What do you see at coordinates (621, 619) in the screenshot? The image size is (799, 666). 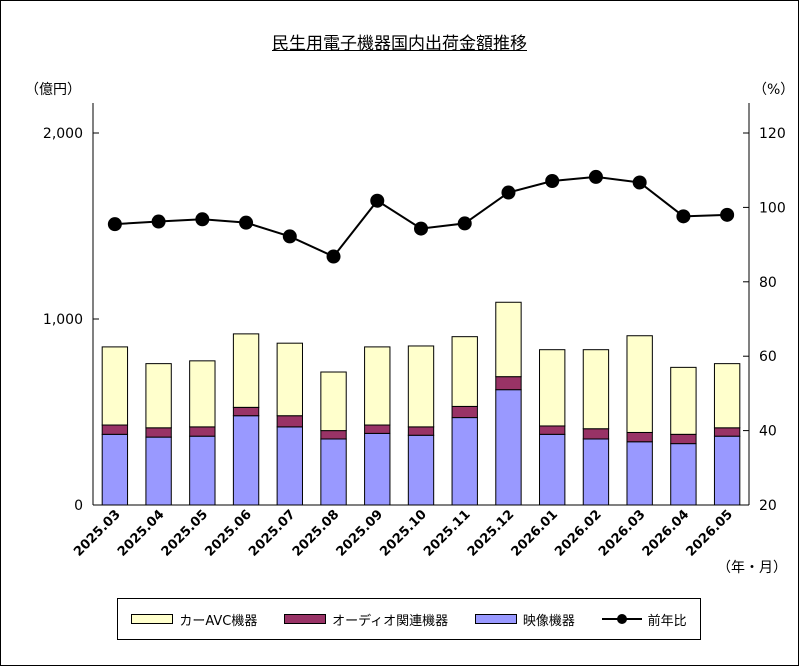 I see `legend-line-yoy` at bounding box center [621, 619].